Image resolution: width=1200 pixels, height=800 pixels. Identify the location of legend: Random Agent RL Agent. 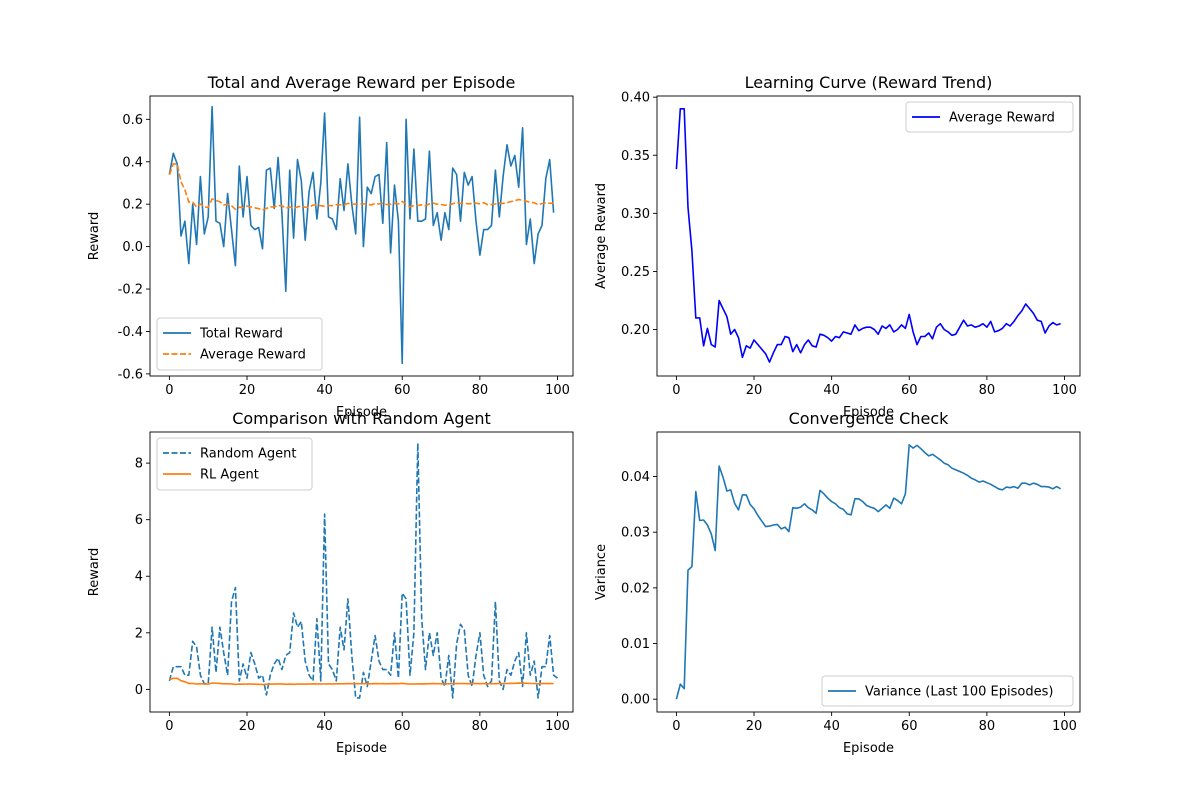
(234, 464).